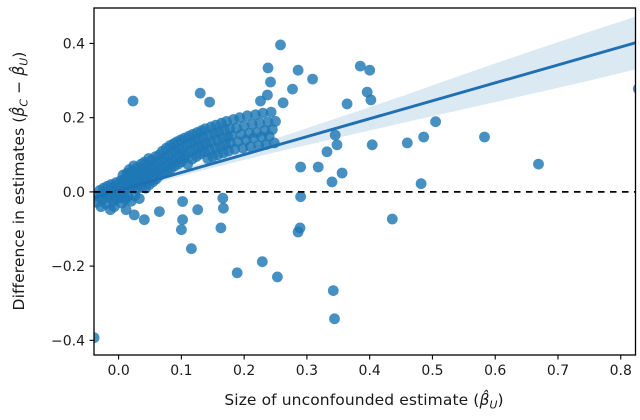  What do you see at coordinates (74, 44) in the screenshot?
I see `y-tick-label: 0.4` at bounding box center [74, 44].